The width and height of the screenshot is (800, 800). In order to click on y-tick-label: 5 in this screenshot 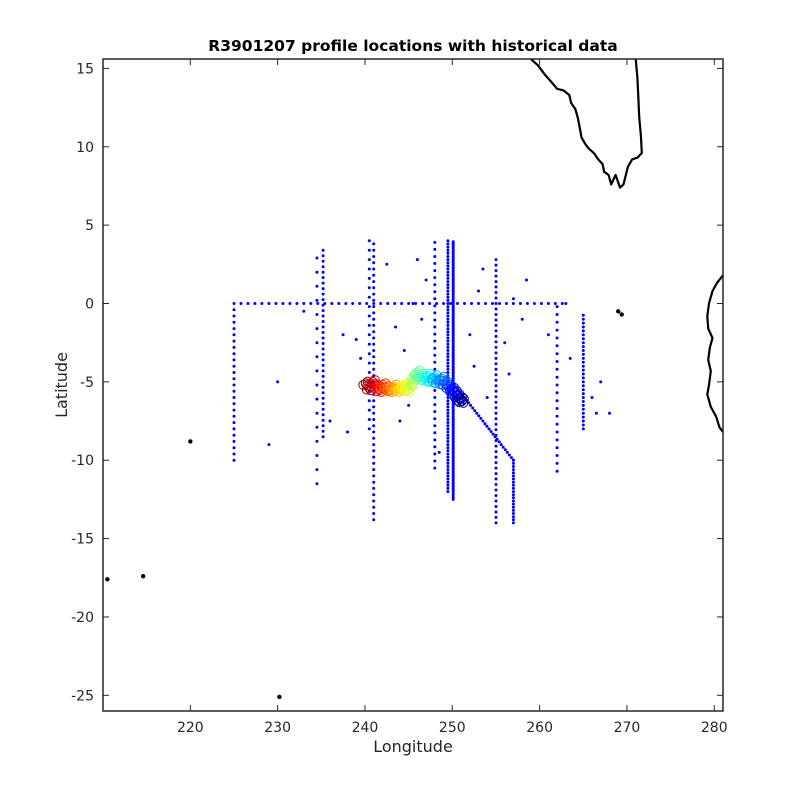, I will do `click(89, 226)`.